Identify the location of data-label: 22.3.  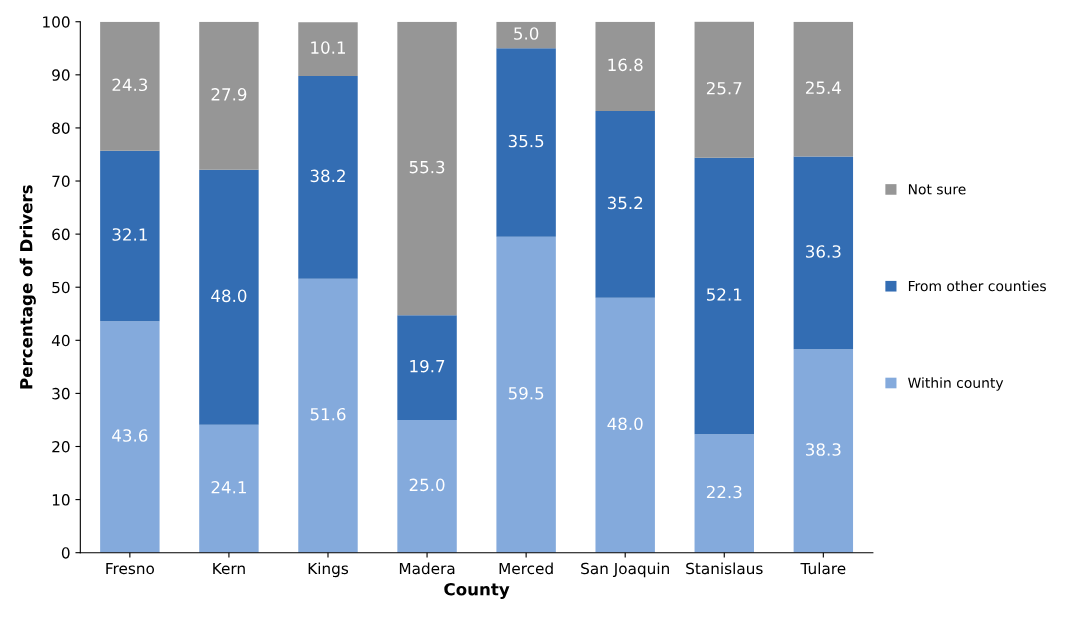
(724, 492).